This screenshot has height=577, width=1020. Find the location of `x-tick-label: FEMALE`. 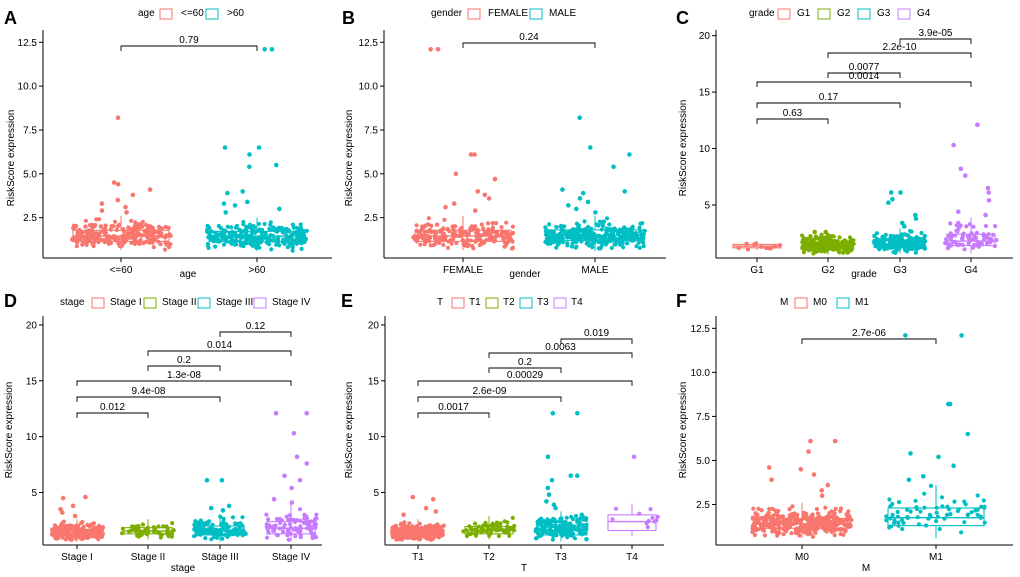

x-tick-label: FEMALE is located at coordinates (463, 270).